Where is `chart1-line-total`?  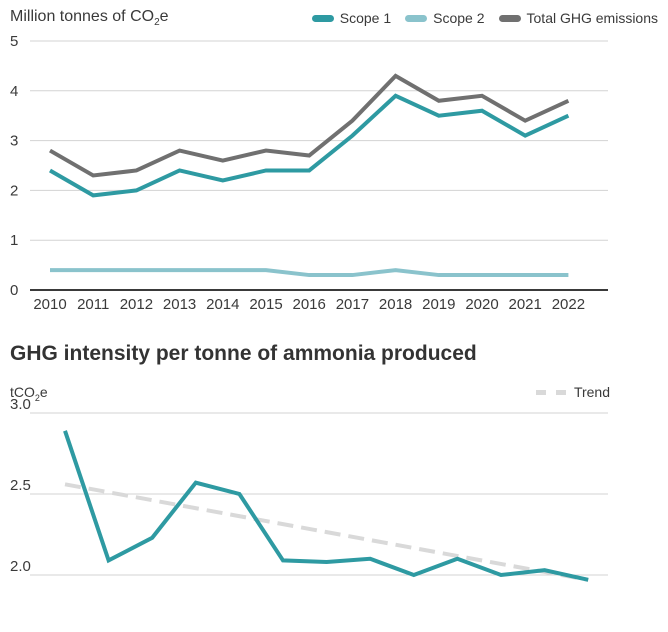
chart1-line-total is located at coordinates (309, 125).